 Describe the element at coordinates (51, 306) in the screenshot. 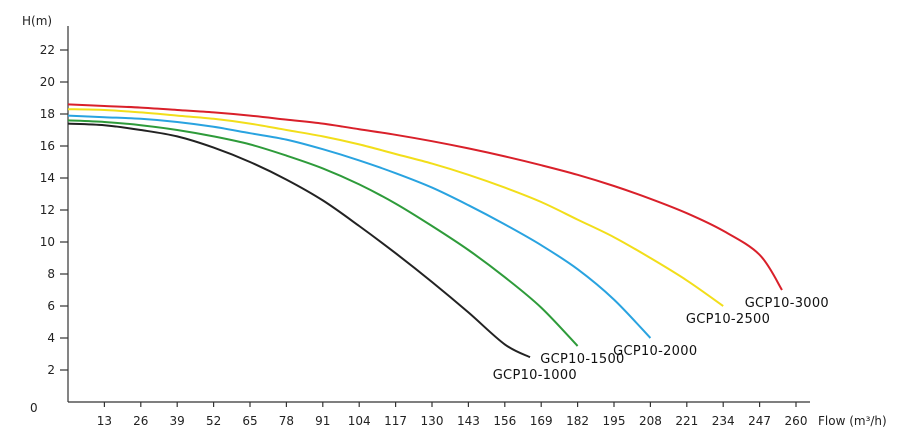

I see `y-tick-label: 6` at that location.